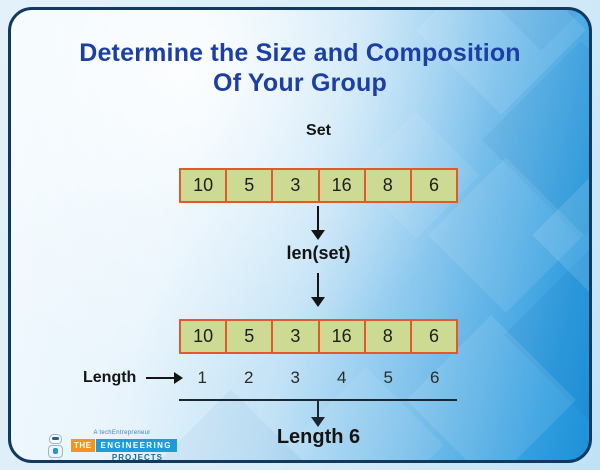 The height and width of the screenshot is (470, 600). I want to click on robot-icon, so click(56, 447).